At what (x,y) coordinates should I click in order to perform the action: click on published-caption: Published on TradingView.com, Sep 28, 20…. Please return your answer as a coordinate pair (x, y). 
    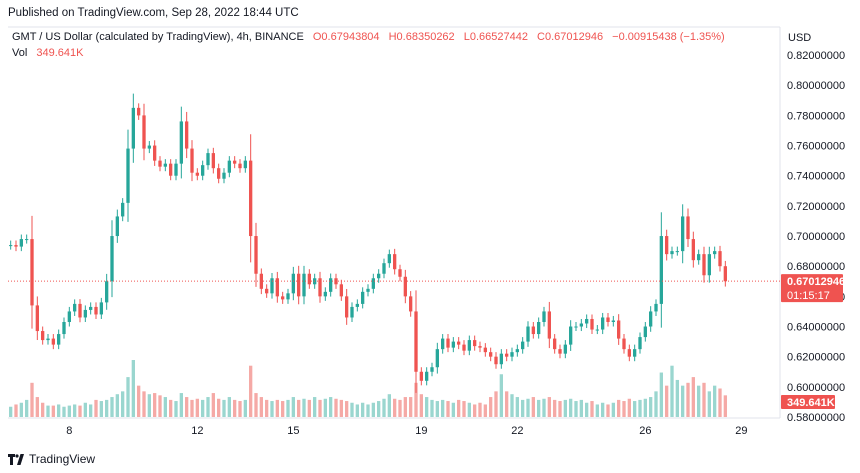
    Looking at the image, I should click on (153, 13).